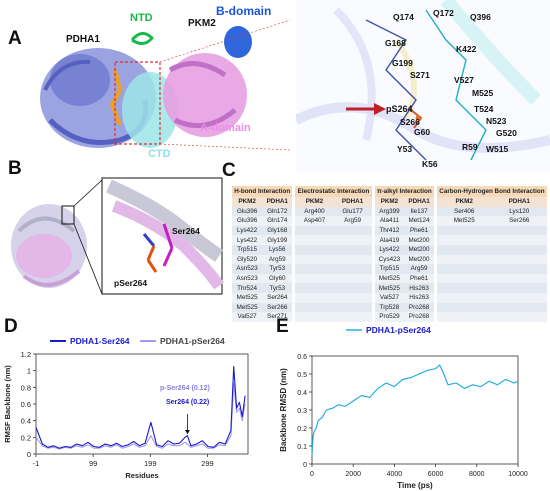 This screenshot has height=491, width=550. I want to click on table-row: Asn523 Gly60 Met525 Phe61, so click(389, 278).